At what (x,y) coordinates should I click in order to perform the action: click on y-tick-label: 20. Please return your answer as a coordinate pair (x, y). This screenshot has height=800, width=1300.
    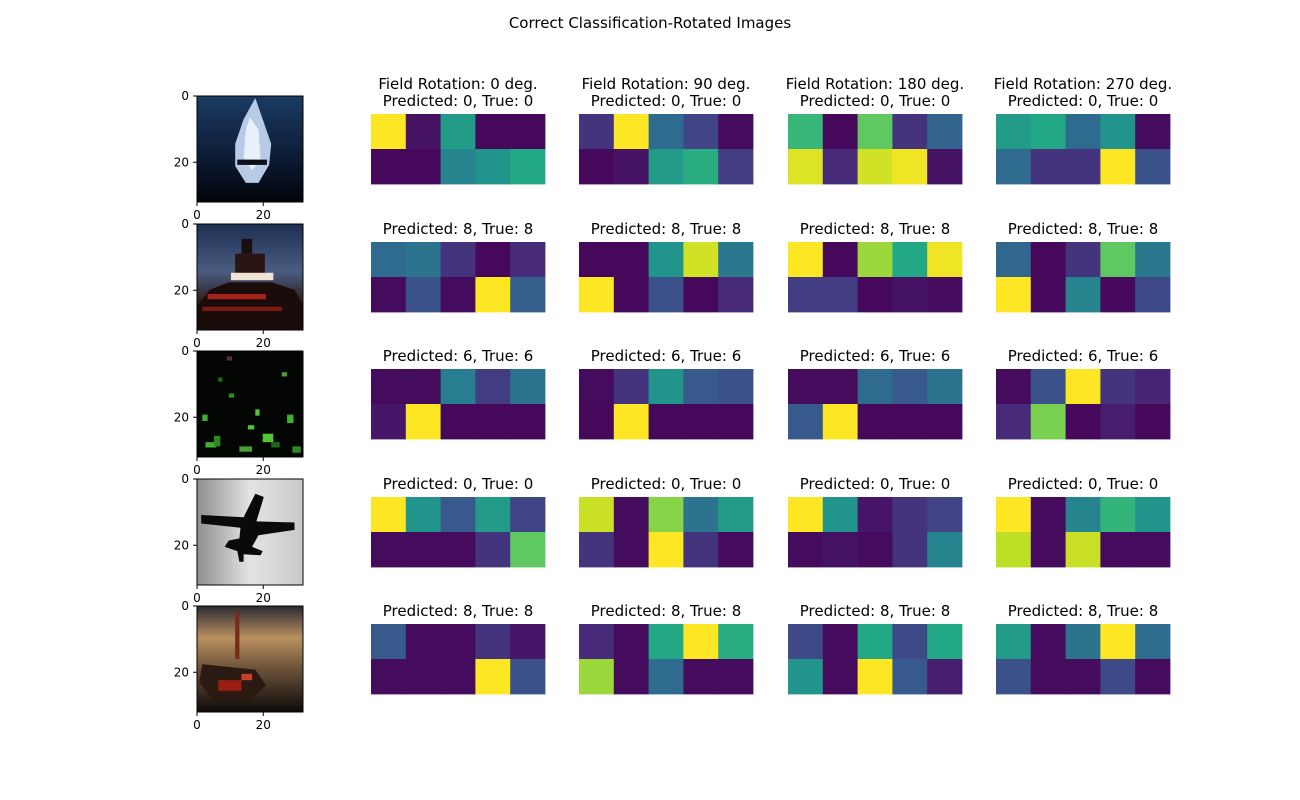
    Looking at the image, I should click on (181, 162).